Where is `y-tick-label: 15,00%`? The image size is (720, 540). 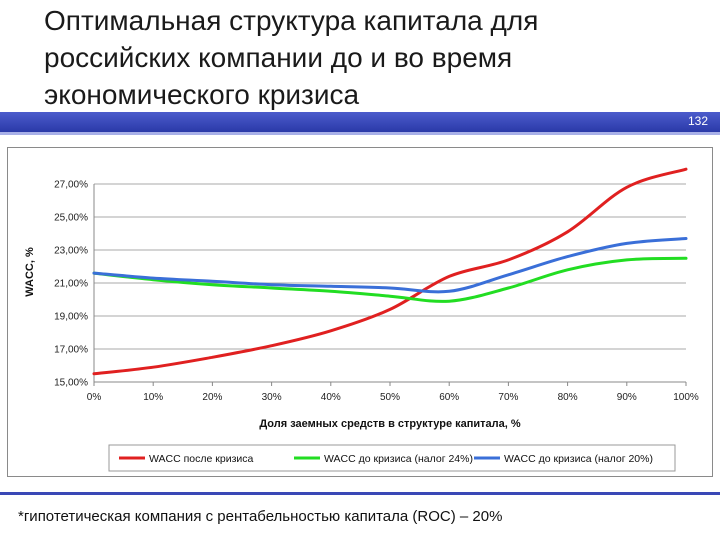
y-tick-label: 15,00% is located at coordinates (71, 383).